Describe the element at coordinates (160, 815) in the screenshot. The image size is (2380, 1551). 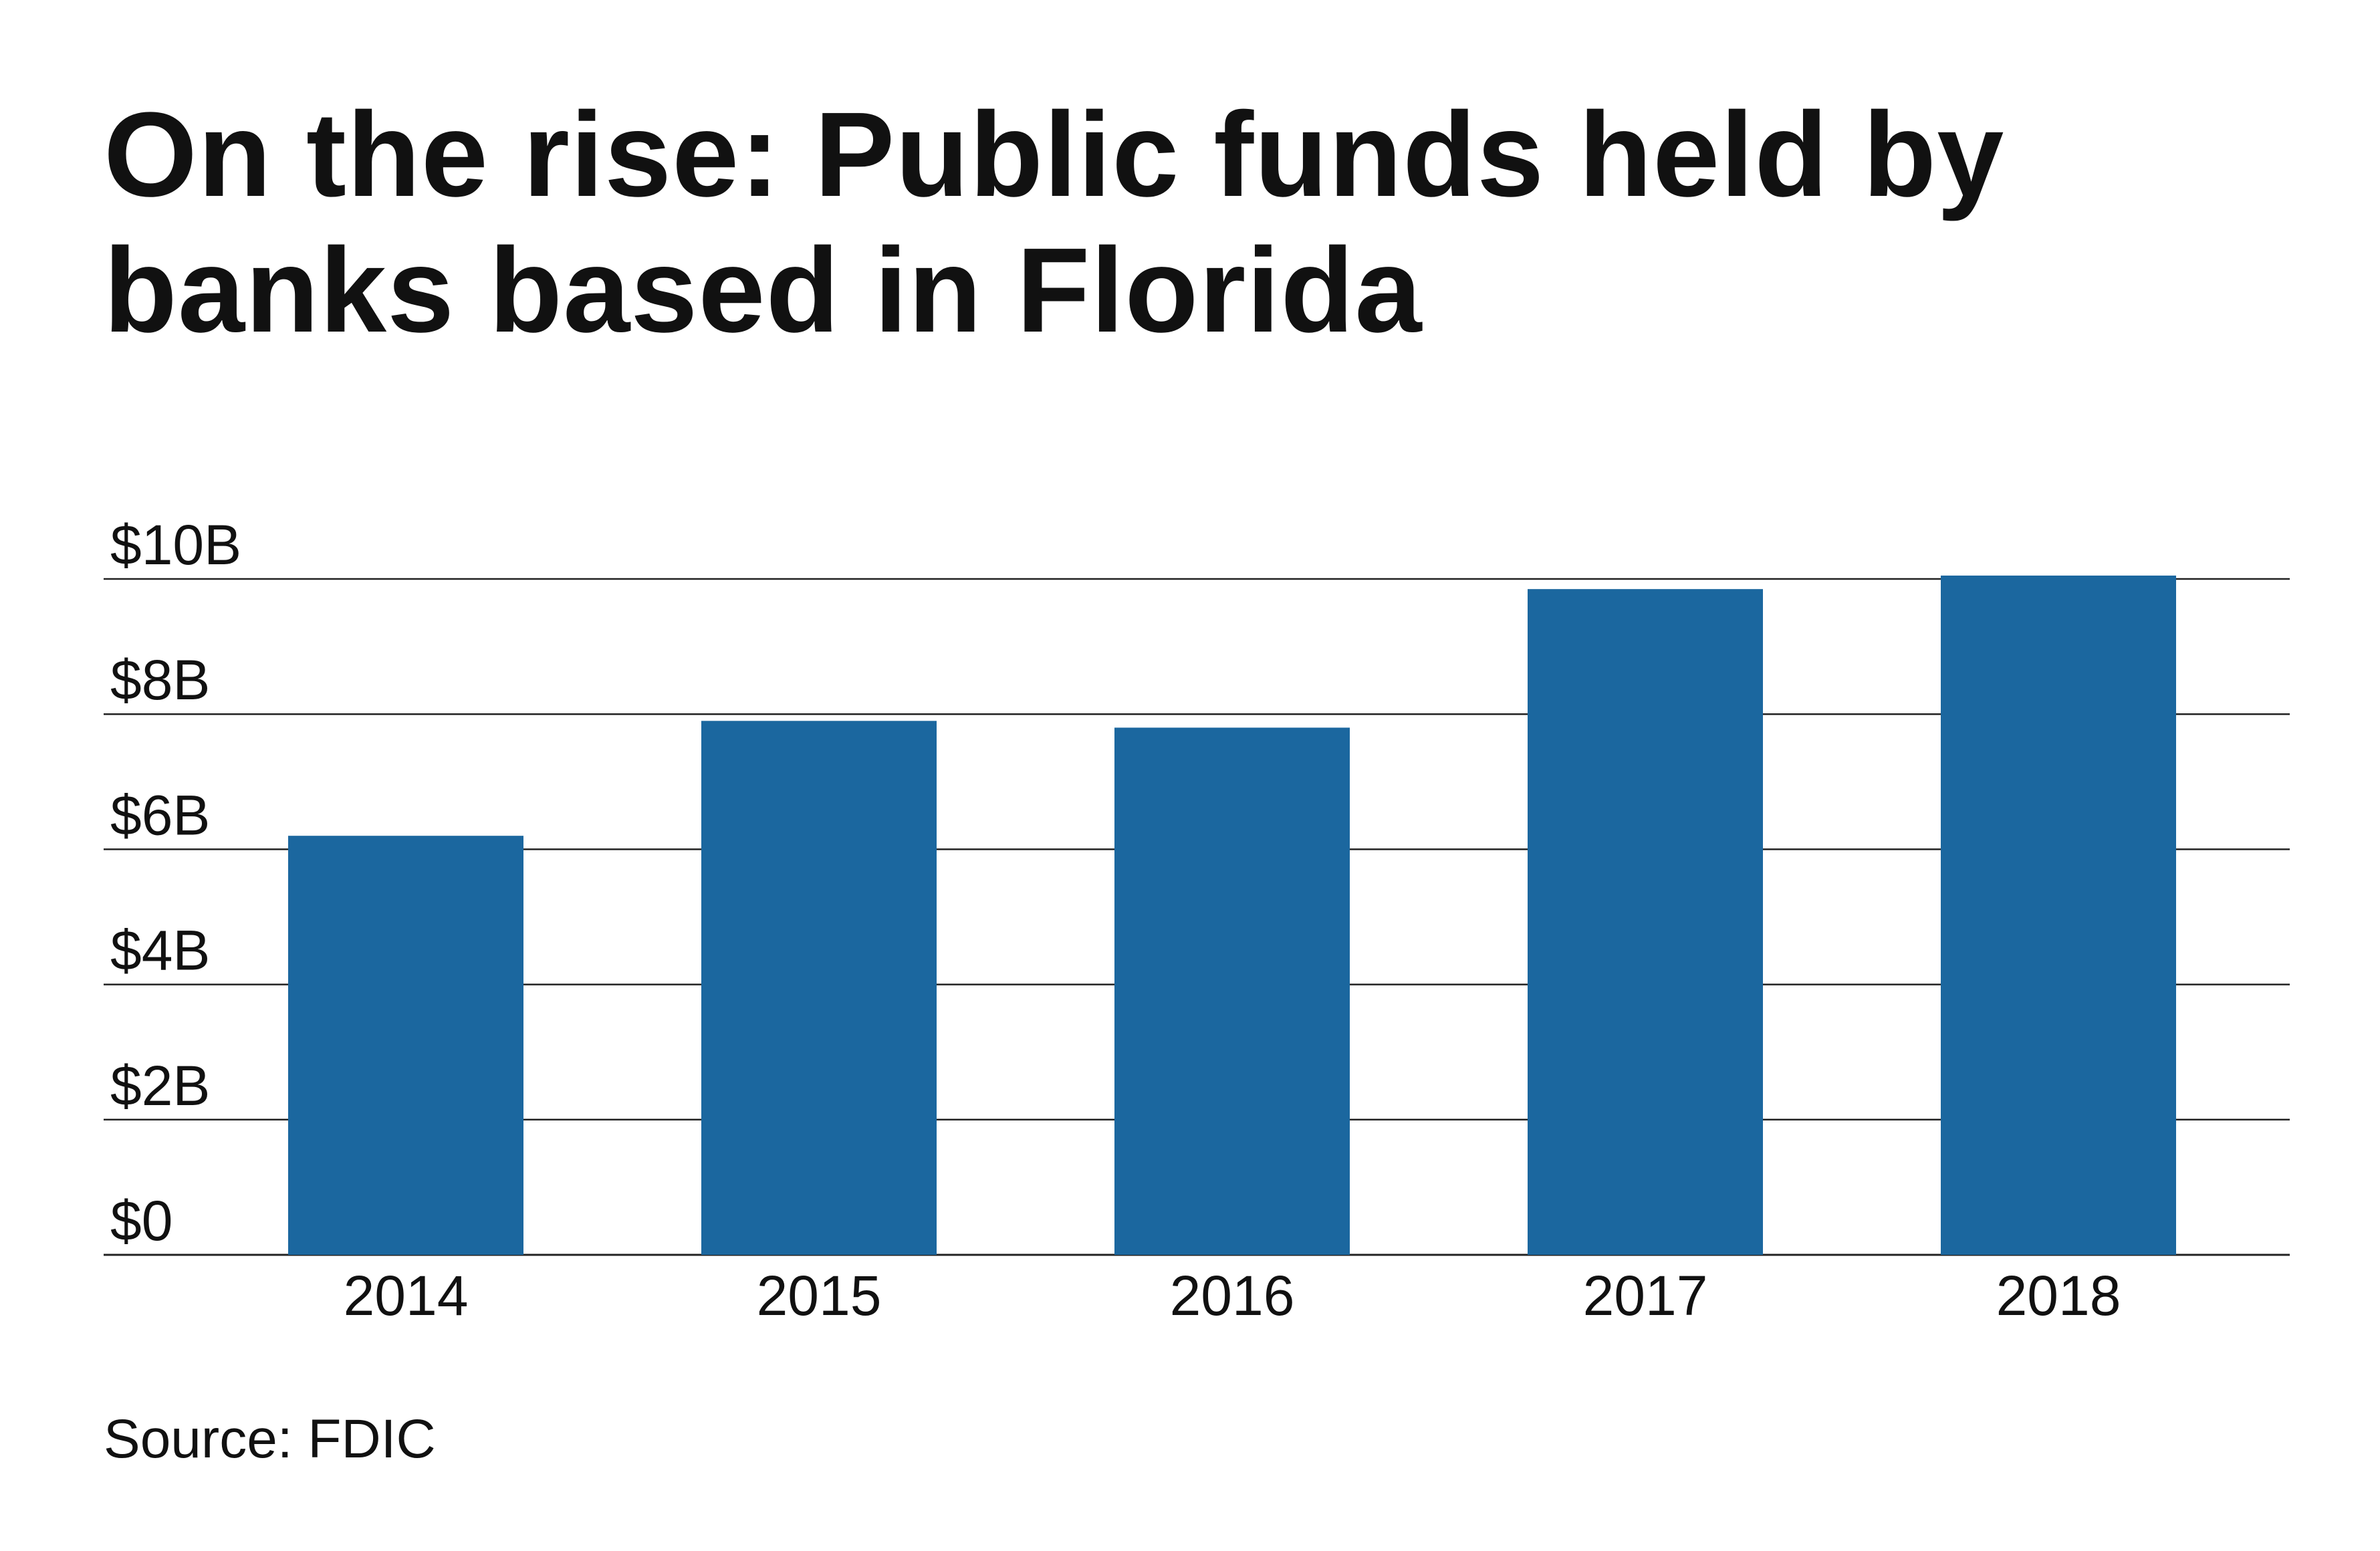
I see `y-tick-label: $6B` at that location.